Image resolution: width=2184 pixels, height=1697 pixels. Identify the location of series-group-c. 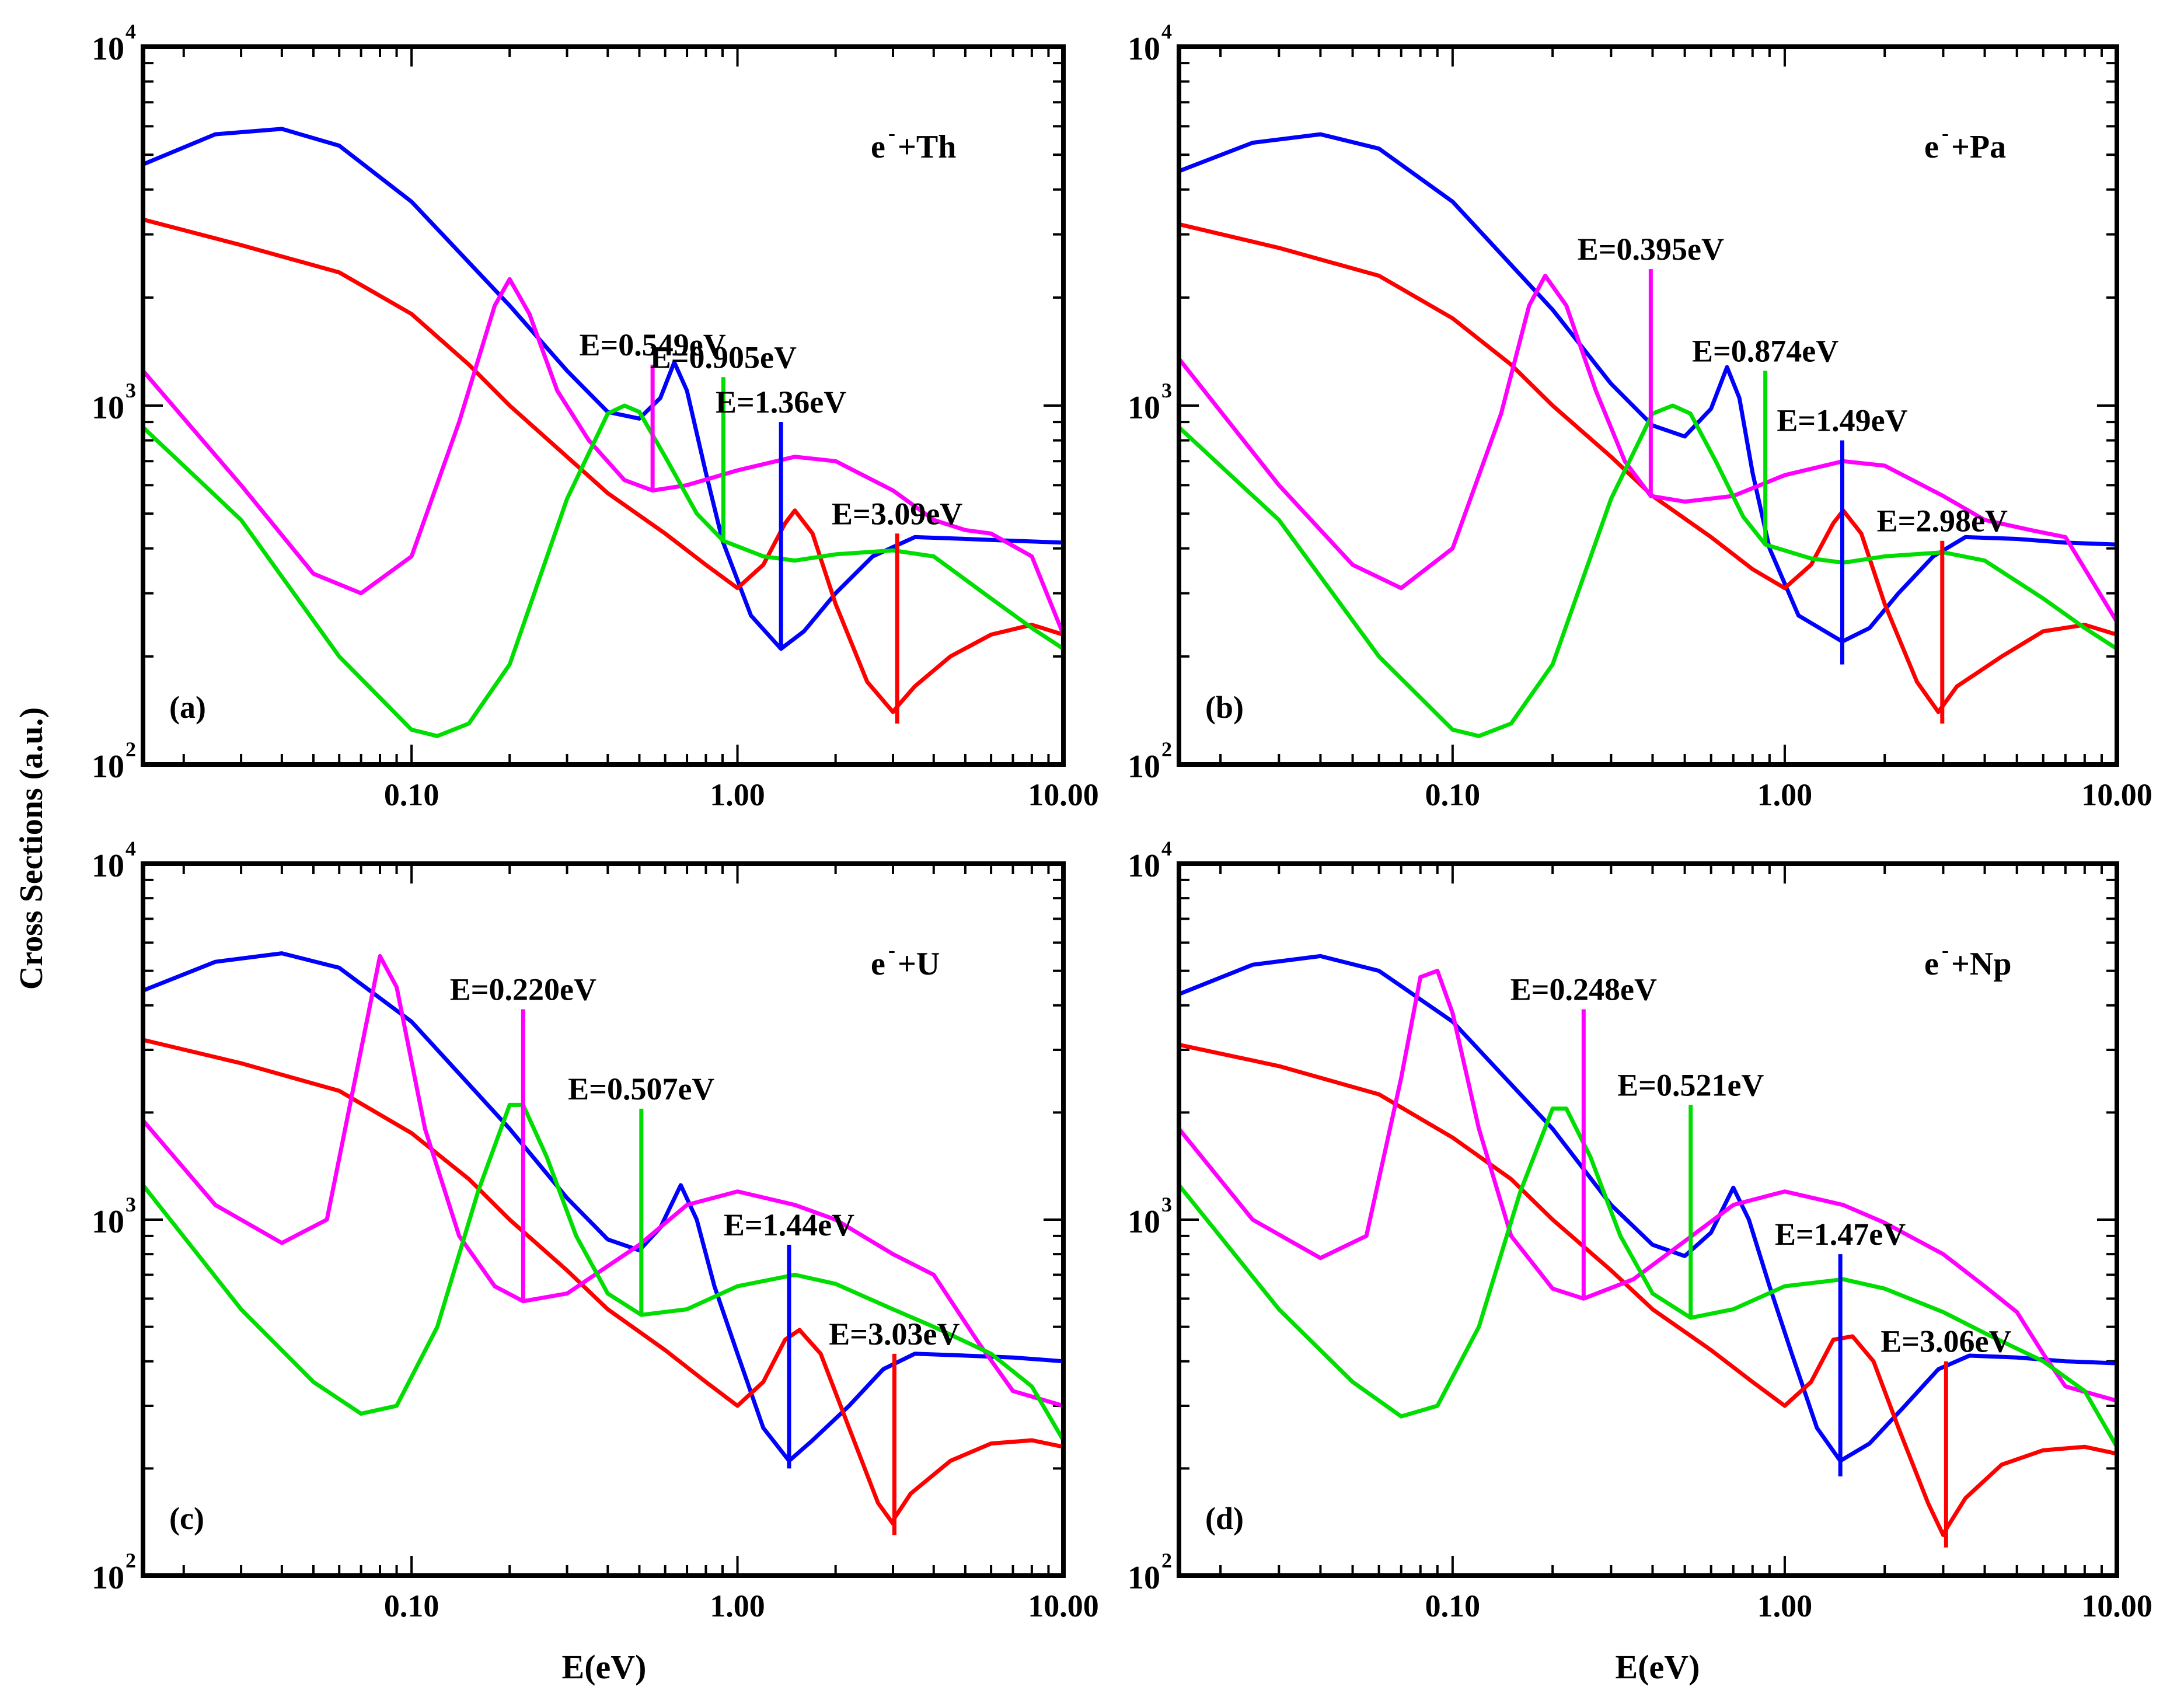
(603, 1239).